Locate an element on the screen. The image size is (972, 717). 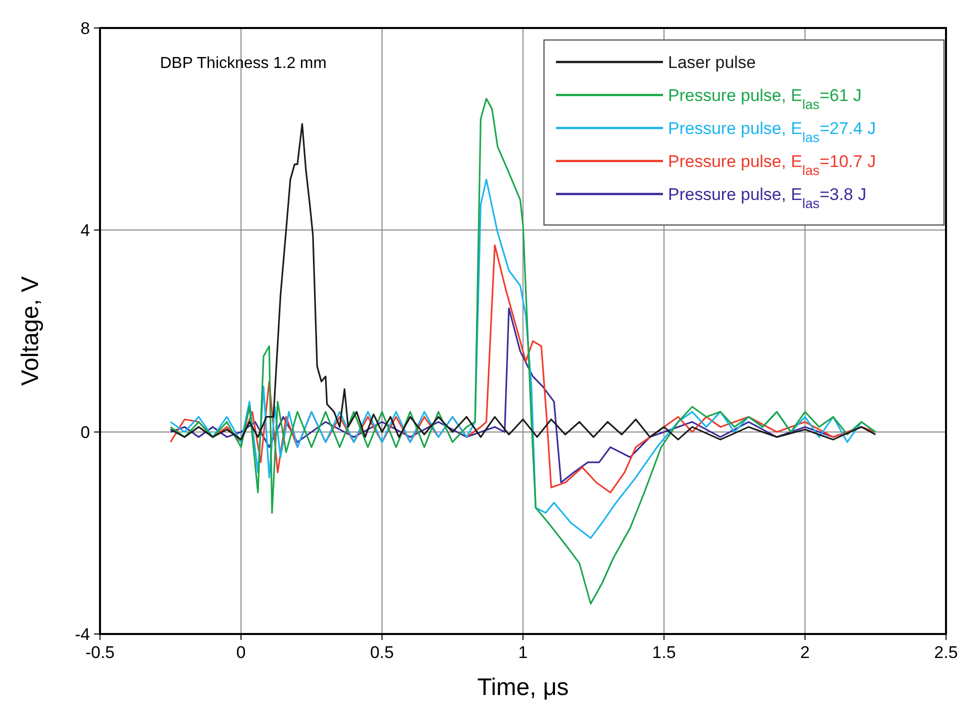
x-axis-title: Time, μs is located at coordinates (523, 687).